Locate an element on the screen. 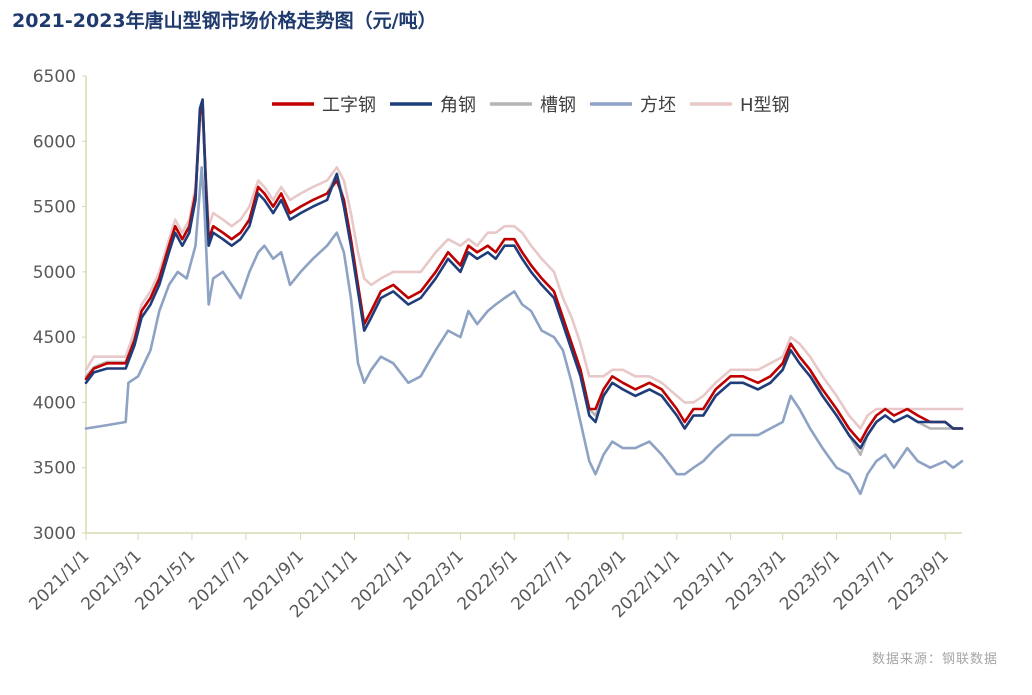  legend-label: 槽钢 is located at coordinates (558, 105).